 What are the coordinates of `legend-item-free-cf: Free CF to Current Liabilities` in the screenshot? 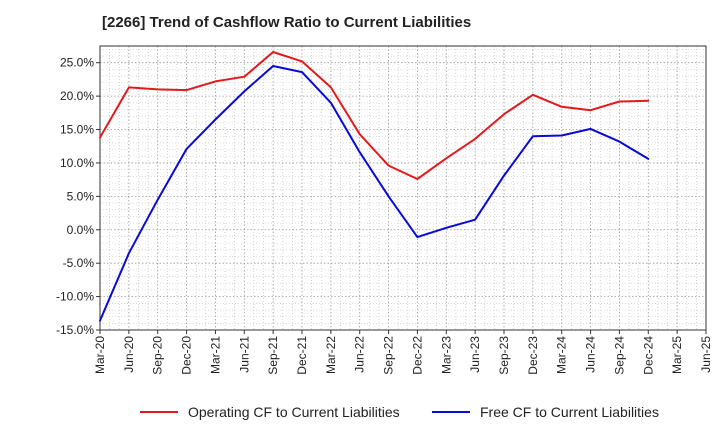 It's located at (545, 412).